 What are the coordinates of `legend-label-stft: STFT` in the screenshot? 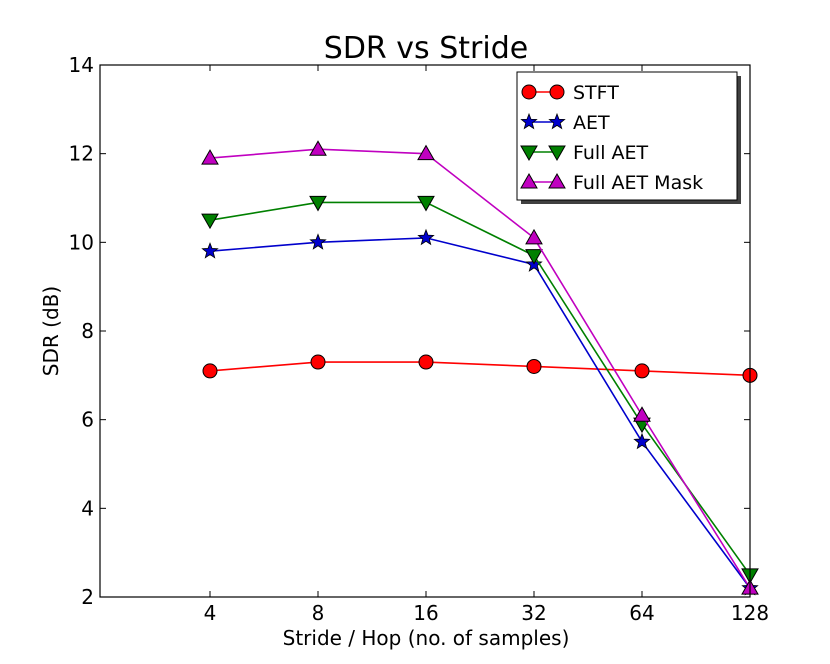 It's located at (596, 93).